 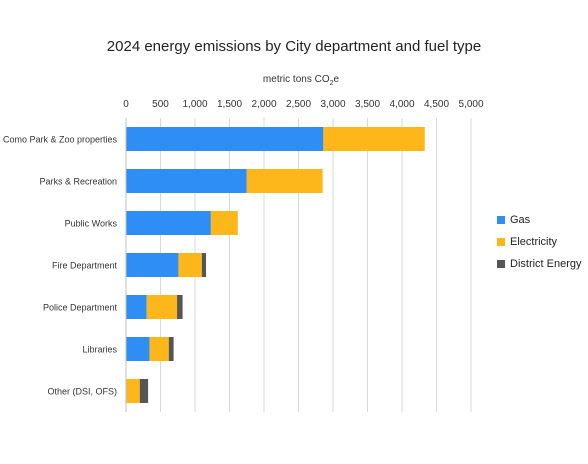 I want to click on x-tick-label: 2,500, so click(x=298, y=104).